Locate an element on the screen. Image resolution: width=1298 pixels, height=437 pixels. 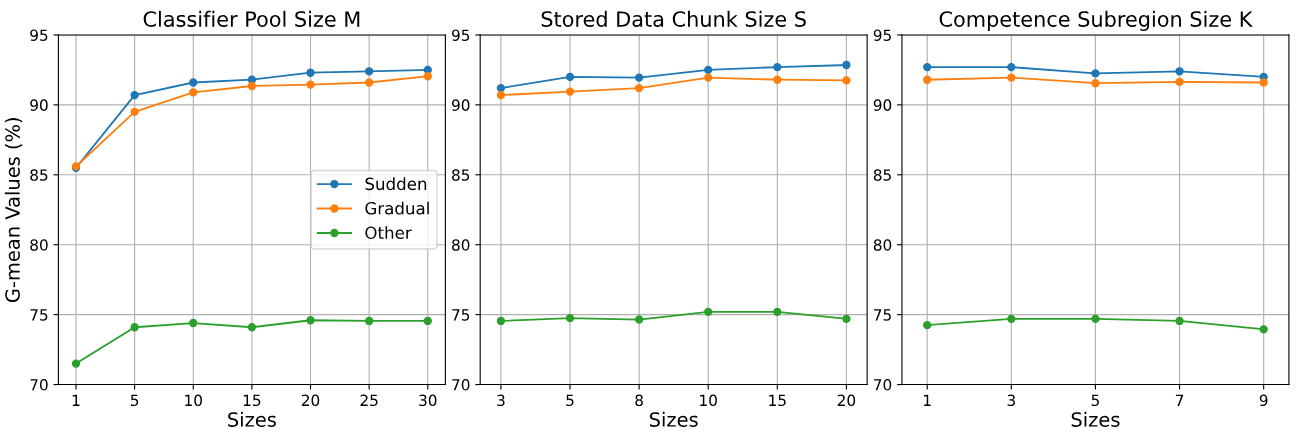
chart-title: Classifier Pool Size M is located at coordinates (251, 18).